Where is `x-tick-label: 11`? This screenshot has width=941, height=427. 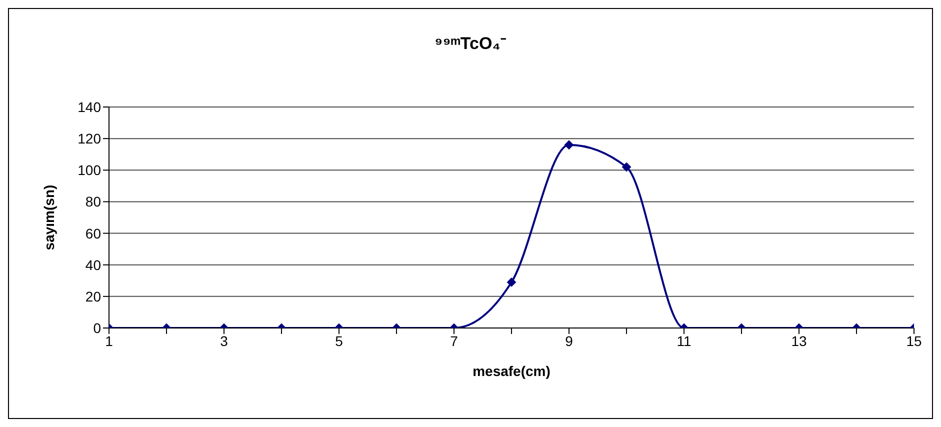 x-tick-label: 11 is located at coordinates (684, 340).